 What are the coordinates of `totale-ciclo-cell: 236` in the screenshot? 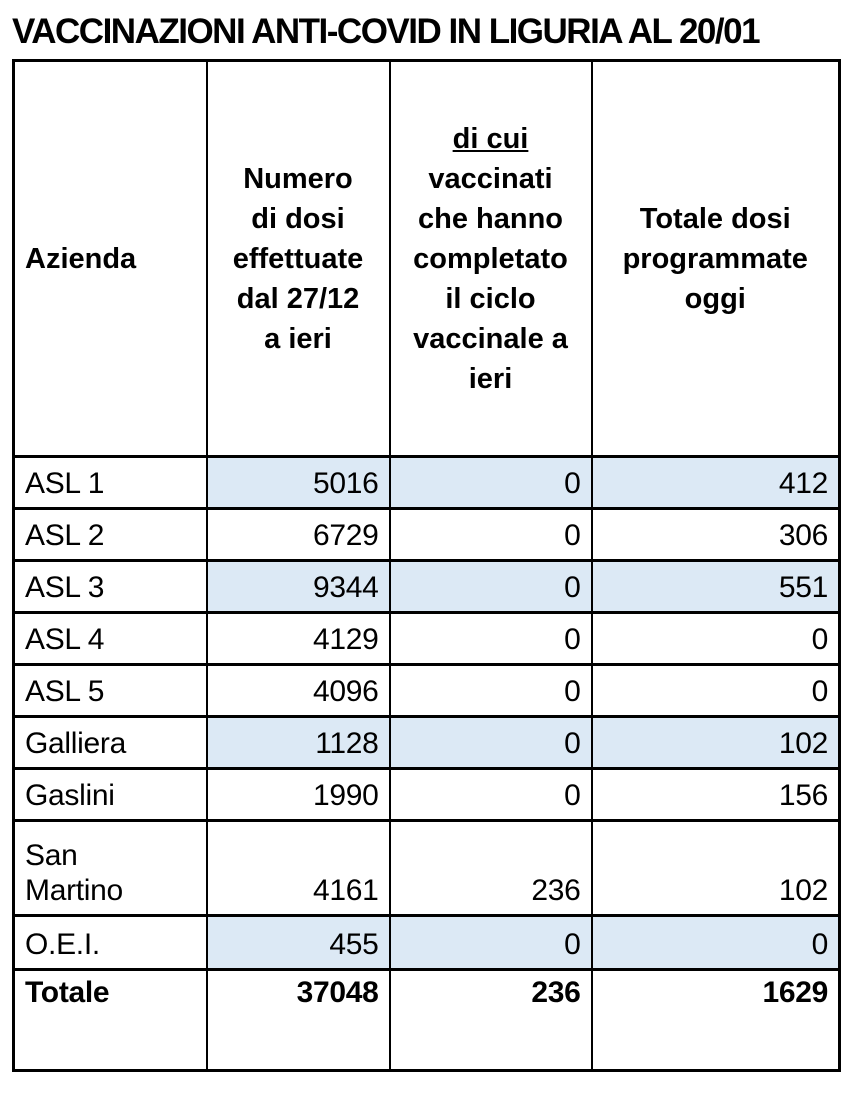 It's located at (490, 1020).